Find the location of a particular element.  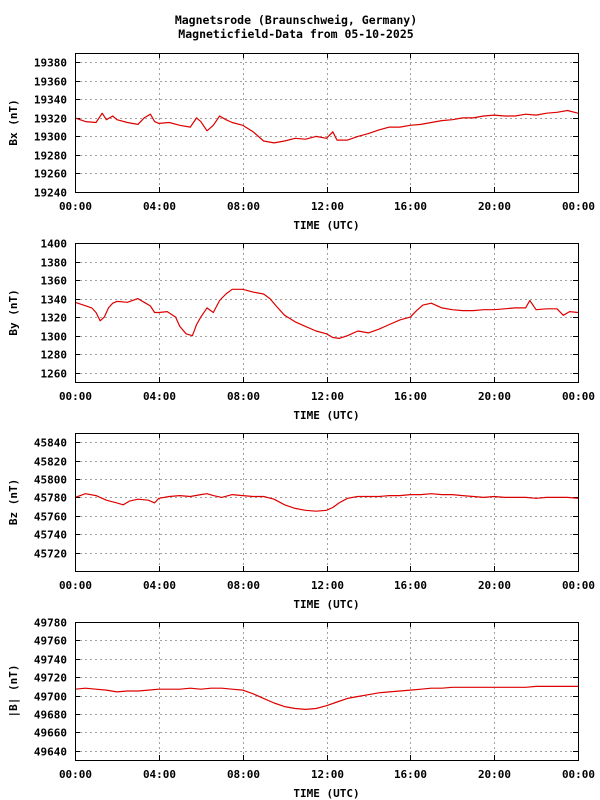

y-axis-label: |B| (nT) is located at coordinates (13, 691).